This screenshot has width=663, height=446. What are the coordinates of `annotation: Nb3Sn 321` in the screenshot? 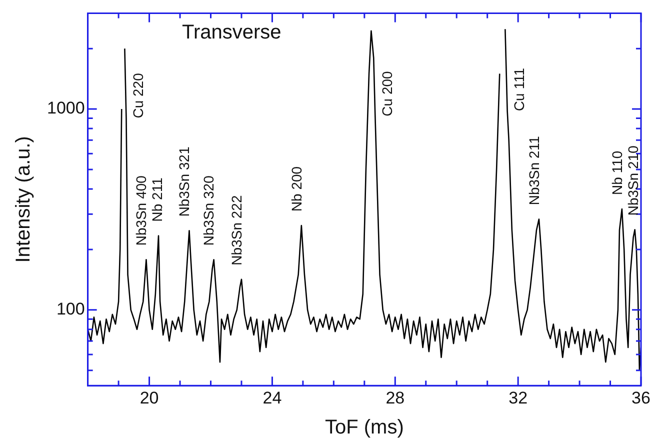 It's located at (184, 181).